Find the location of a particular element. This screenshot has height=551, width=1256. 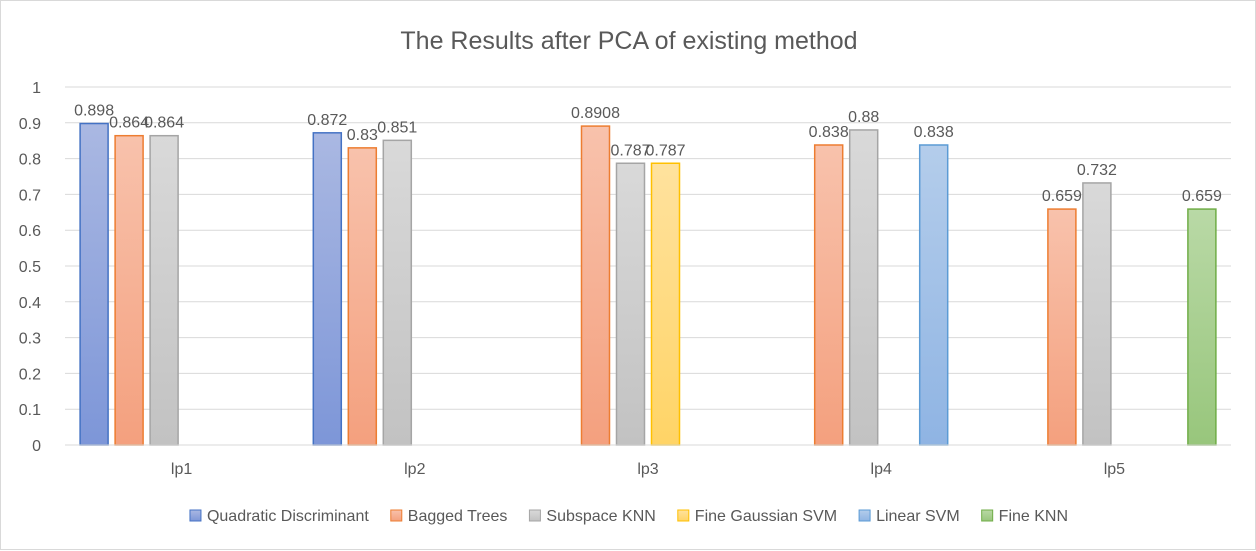

legend-label: Linear SVM is located at coordinates (918, 516).